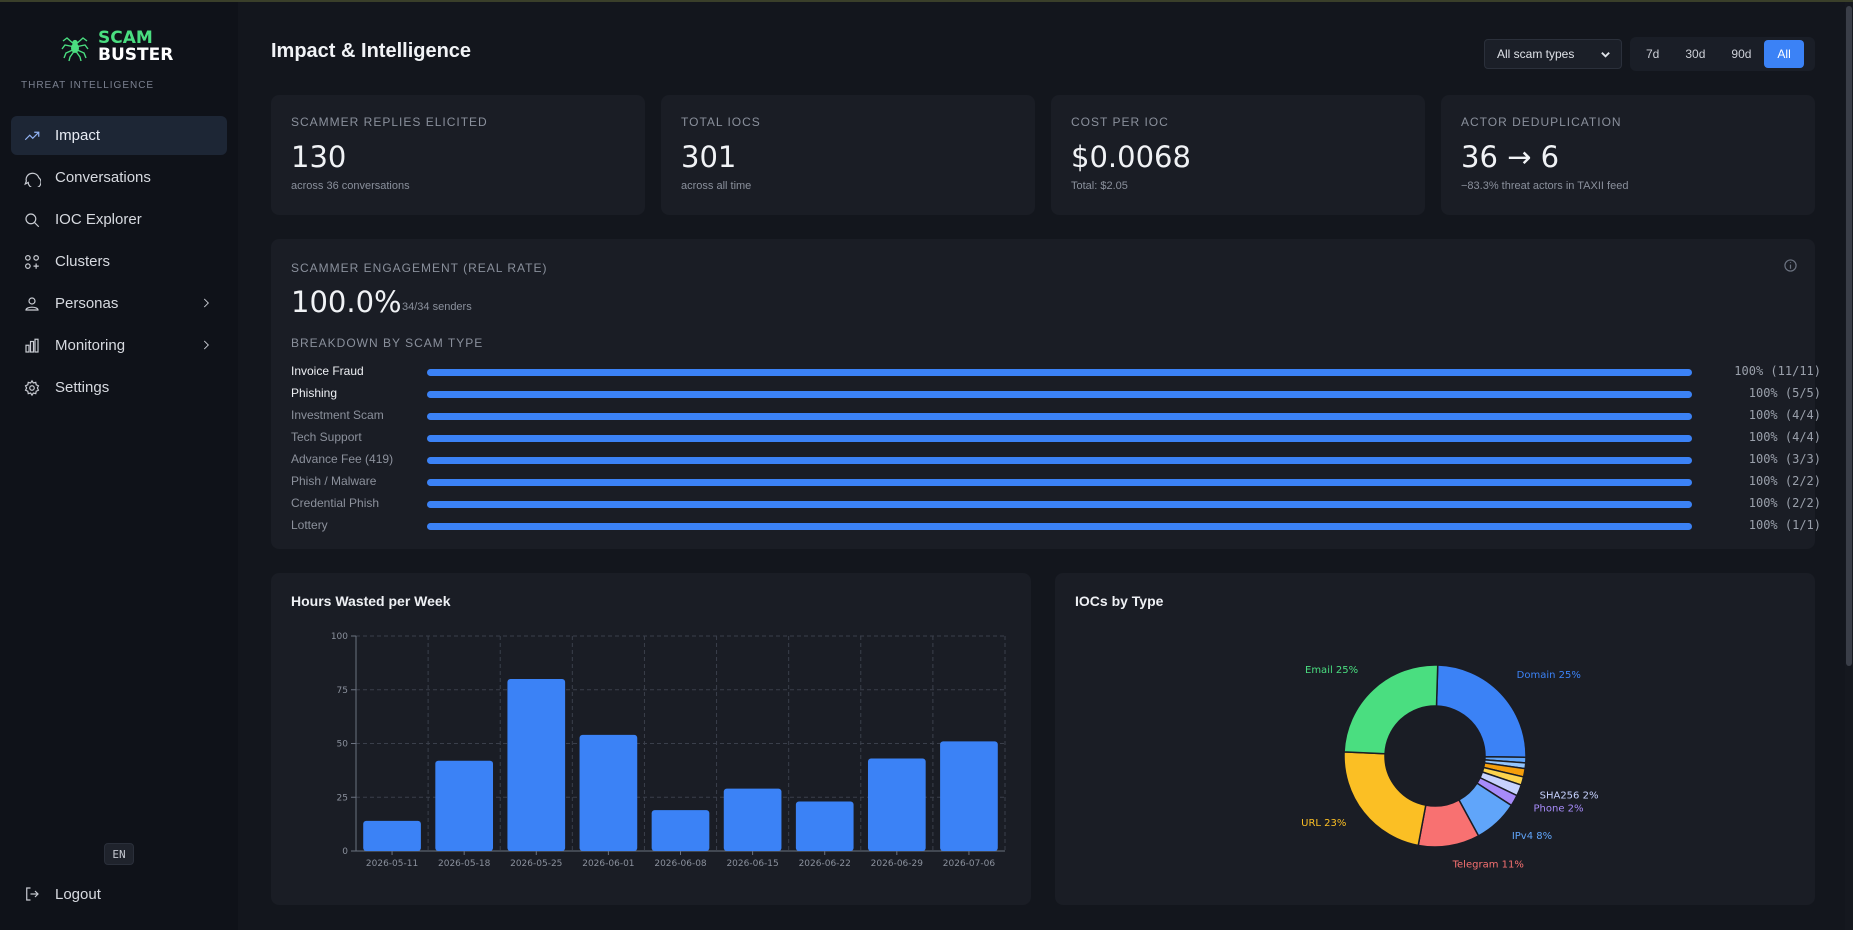 This screenshot has width=1853, height=930. I want to click on breakdown-row: Investment Scam 100% (4/4), so click(1056, 416).